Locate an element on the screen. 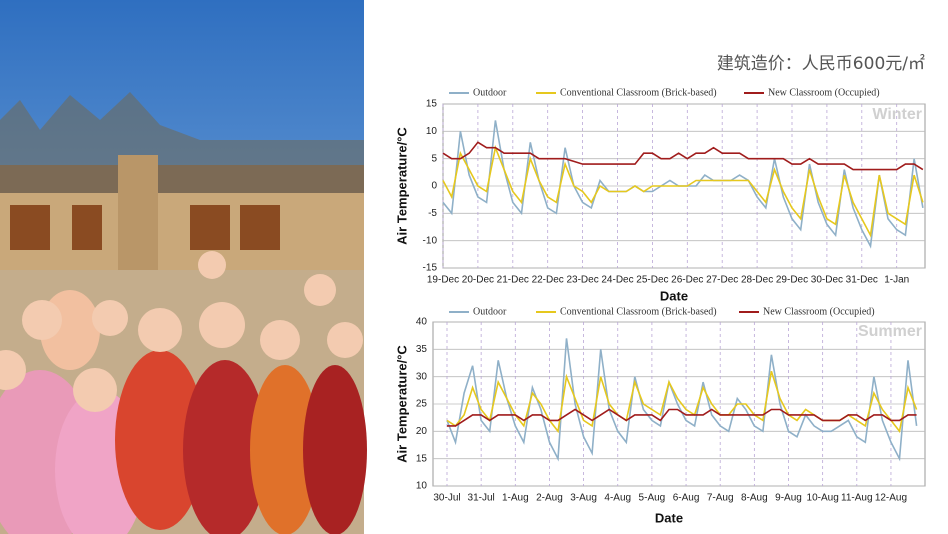 Image resolution: width=948 pixels, height=534 pixels. x-tick-label: 5-Aug is located at coordinates (652, 498).